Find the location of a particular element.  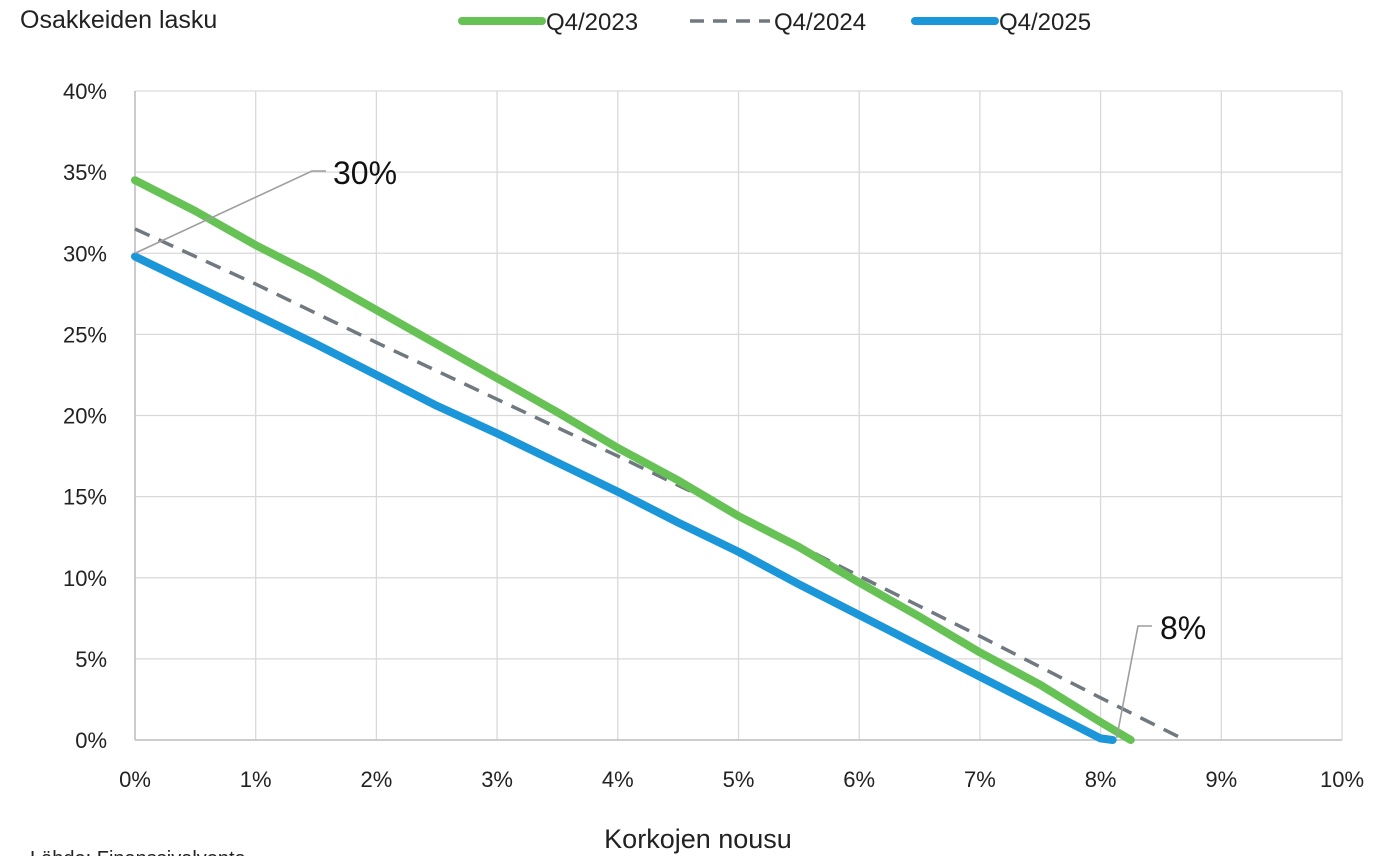

x-tick-label: 10% is located at coordinates (1342, 779).